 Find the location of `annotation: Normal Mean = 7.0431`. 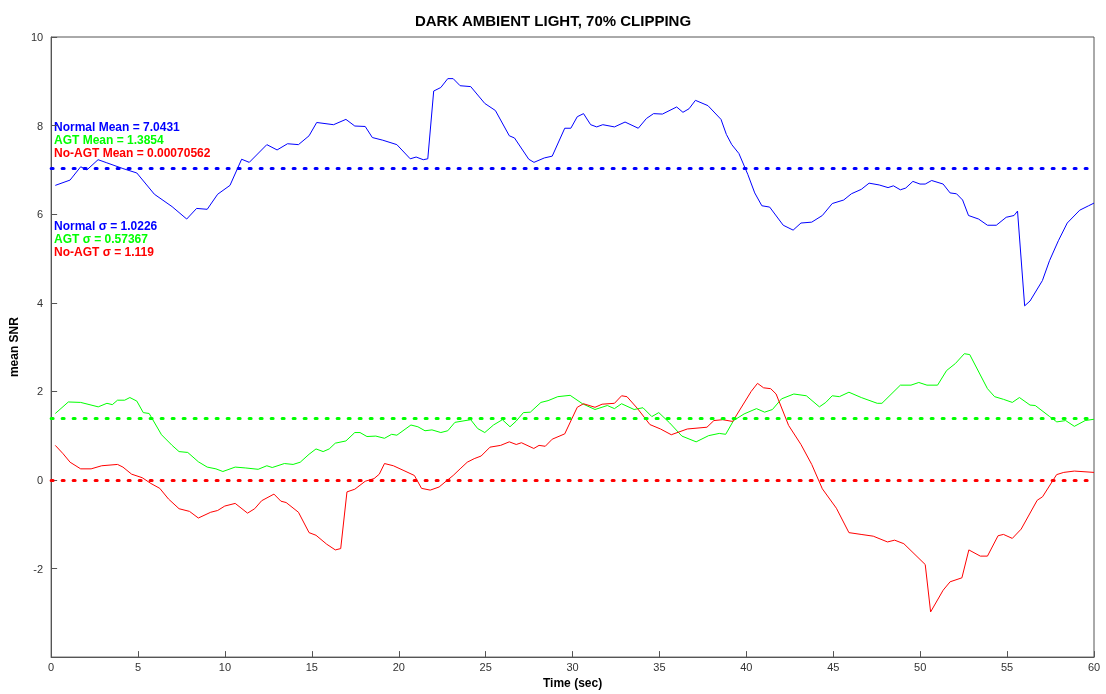

annotation: Normal Mean = 7.0431 is located at coordinates (117, 127).